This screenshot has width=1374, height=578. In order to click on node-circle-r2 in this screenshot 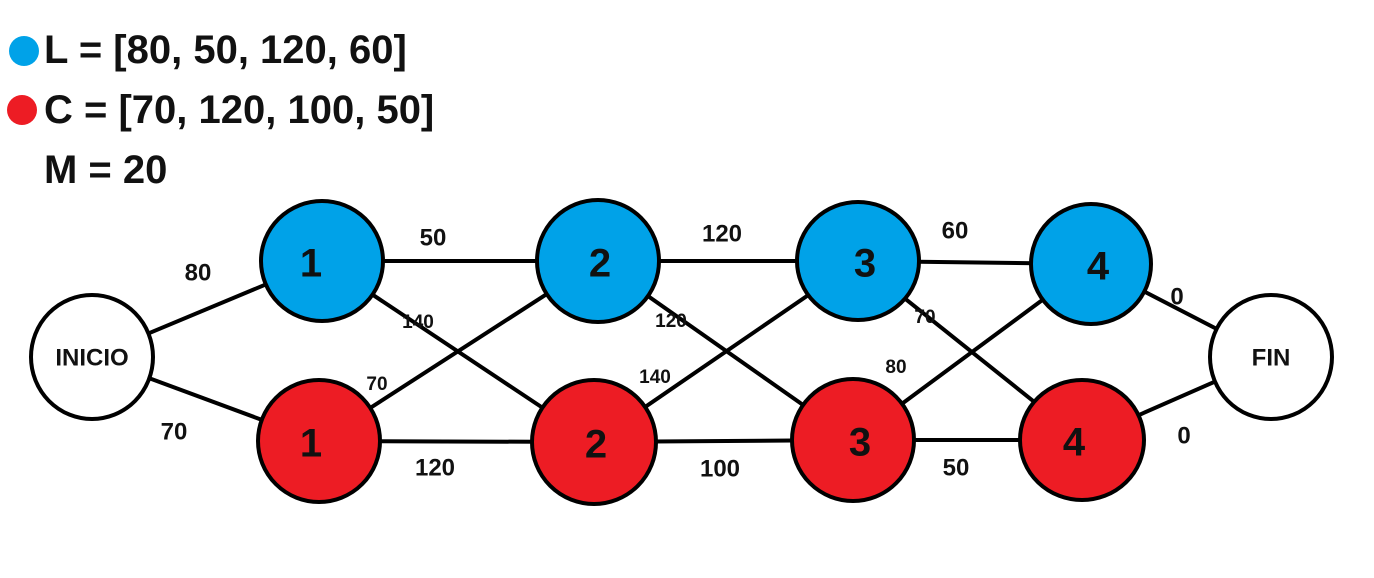, I will do `click(594, 442)`.